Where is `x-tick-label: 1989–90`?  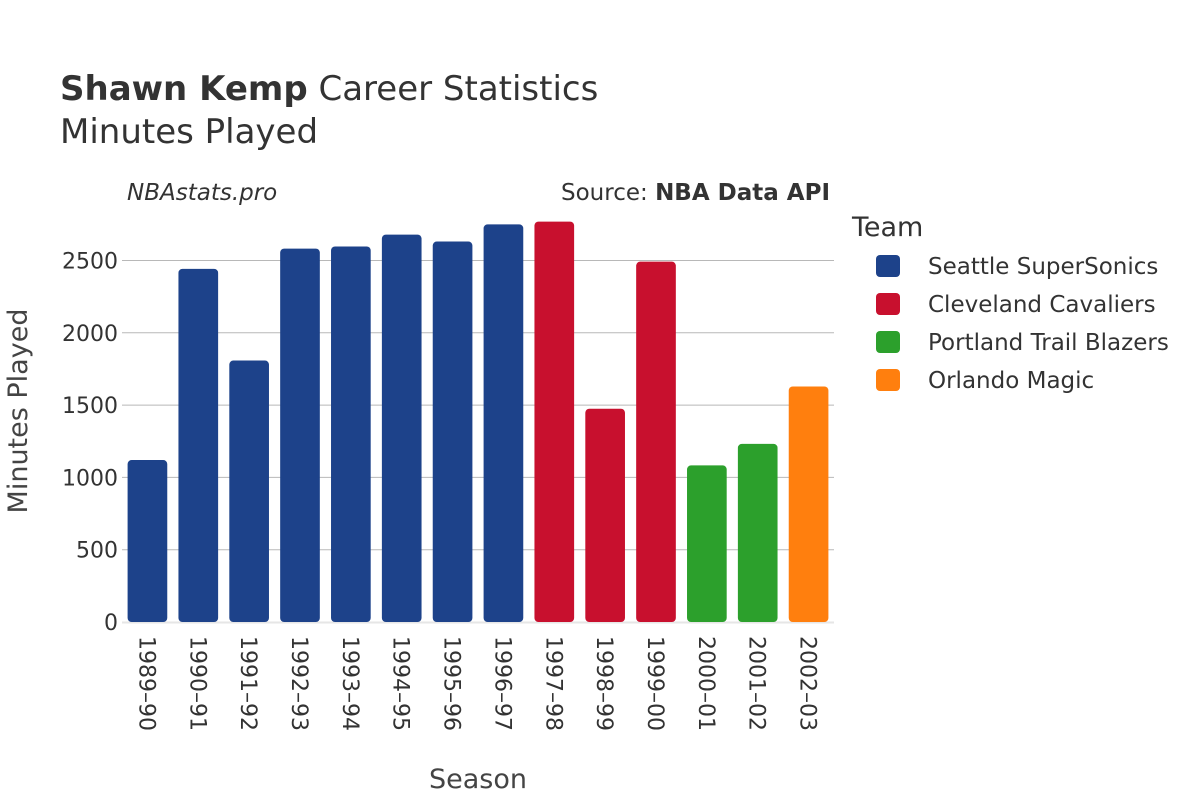
x-tick-label: 1989–90 is located at coordinates (145, 683).